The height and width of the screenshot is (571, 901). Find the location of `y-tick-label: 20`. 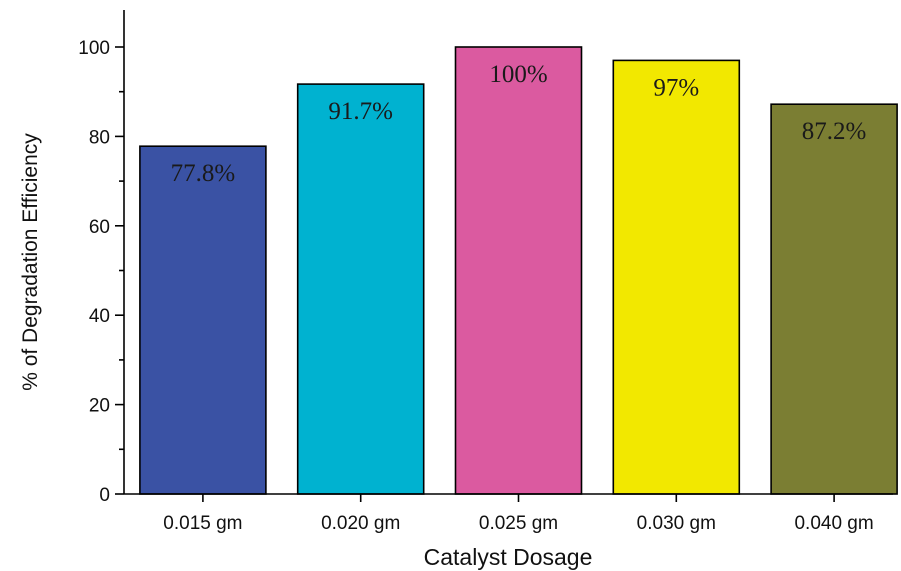

y-tick-label: 20 is located at coordinates (99, 406).